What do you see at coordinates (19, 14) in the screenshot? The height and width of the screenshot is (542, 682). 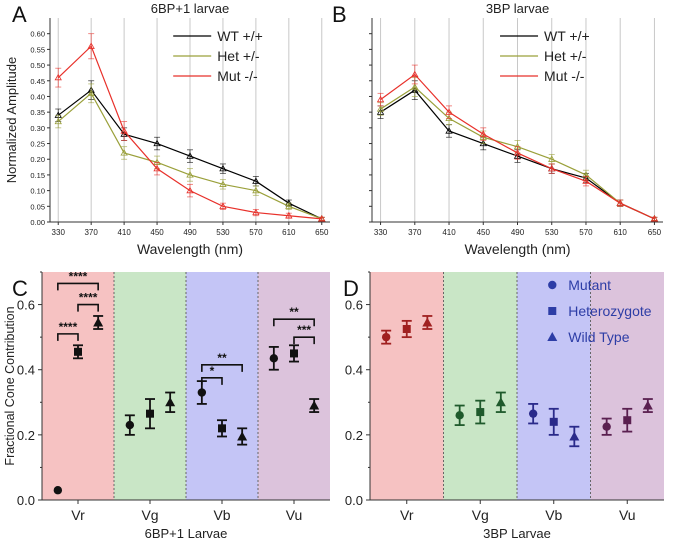 I see `panel-letter-A: A` at bounding box center [19, 14].